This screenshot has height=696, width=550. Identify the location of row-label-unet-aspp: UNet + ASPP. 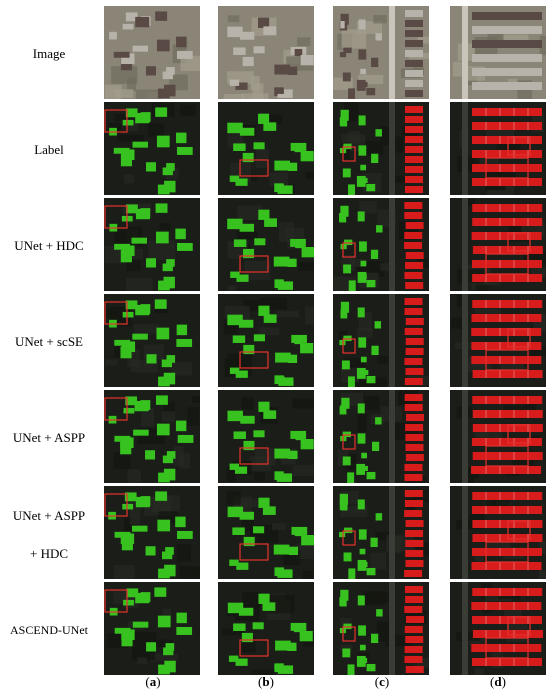
(49, 437).